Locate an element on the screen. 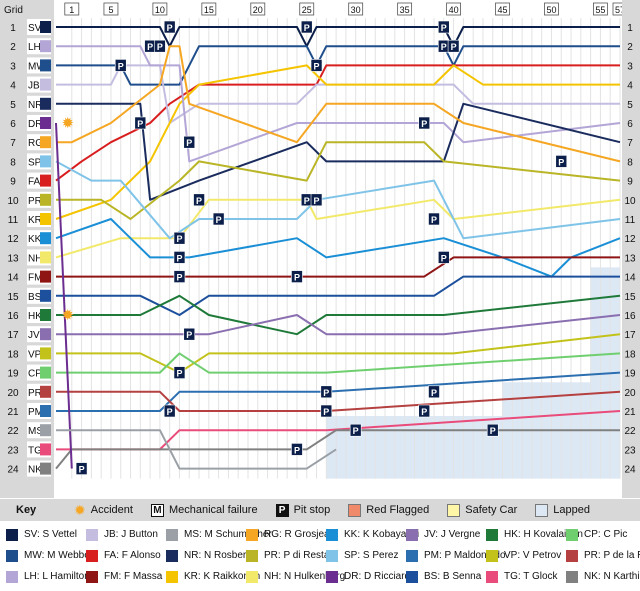 This screenshot has height=591, width=640. grid-driver-code: NR is located at coordinates (35, 105).